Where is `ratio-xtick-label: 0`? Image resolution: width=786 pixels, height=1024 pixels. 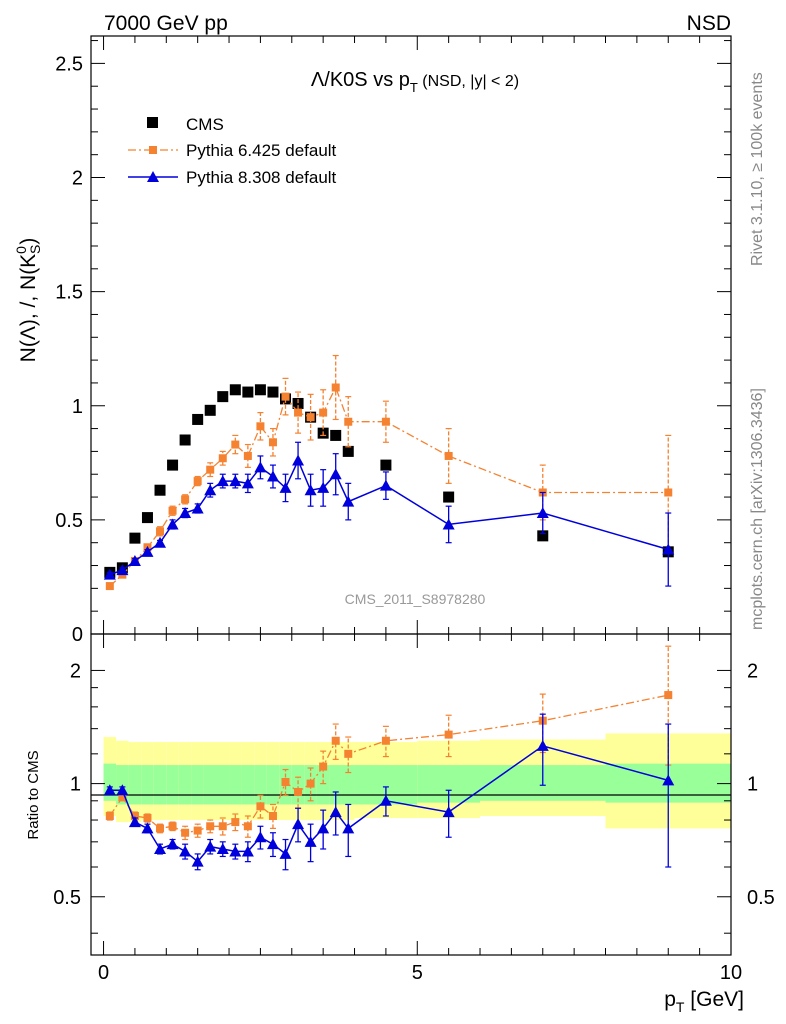
ratio-xtick-label: 0 is located at coordinates (103, 973).